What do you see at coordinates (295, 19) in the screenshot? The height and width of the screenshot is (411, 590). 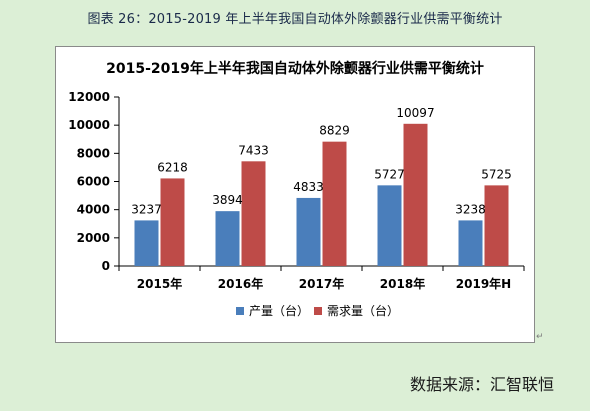 I see `figure-caption: 图表 26：2015-2019 年上半年我国自动体外除颤器行业供需平衡统计` at bounding box center [295, 19].